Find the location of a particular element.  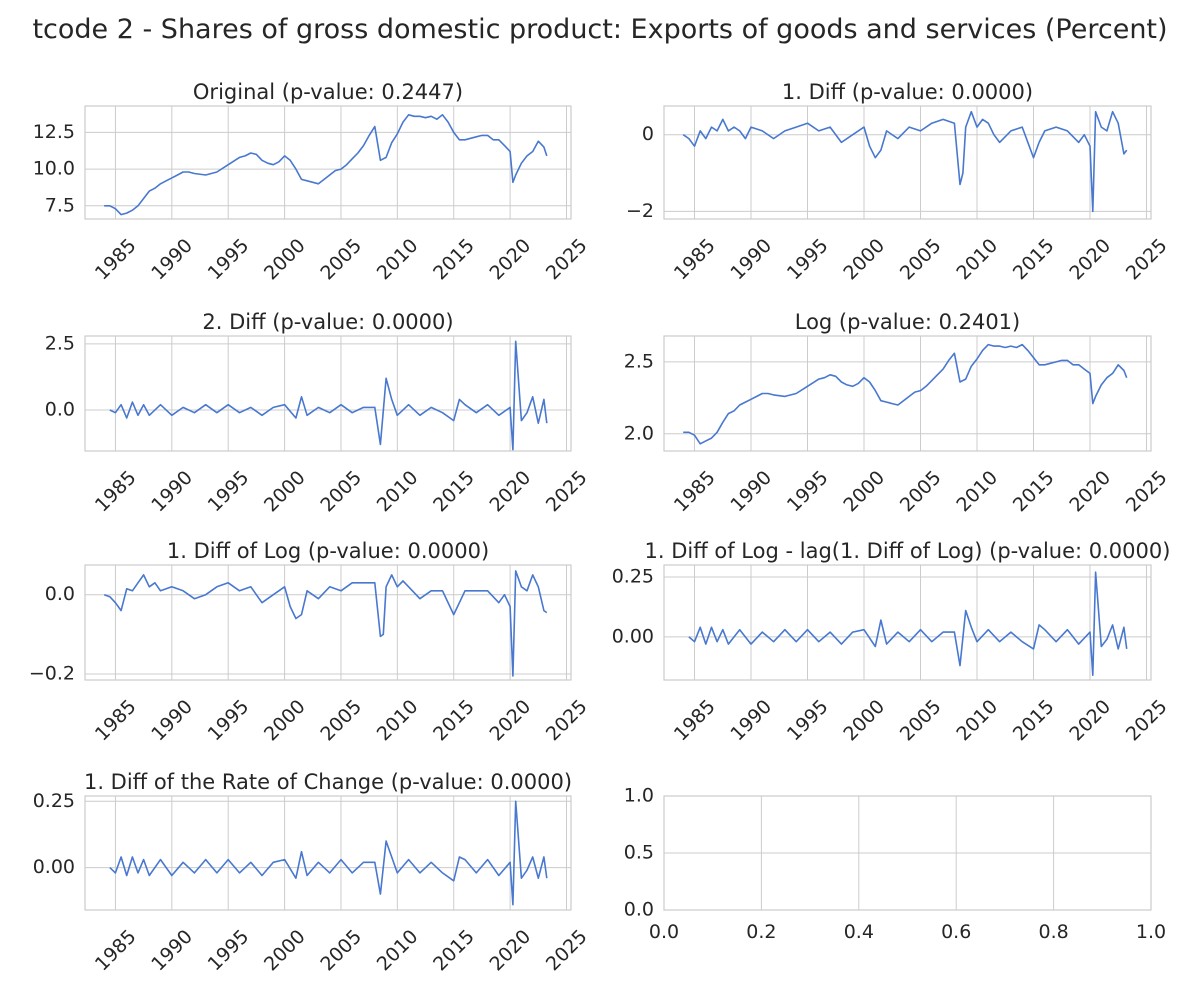

x-tick-label: 0.2 is located at coordinates (761, 932).